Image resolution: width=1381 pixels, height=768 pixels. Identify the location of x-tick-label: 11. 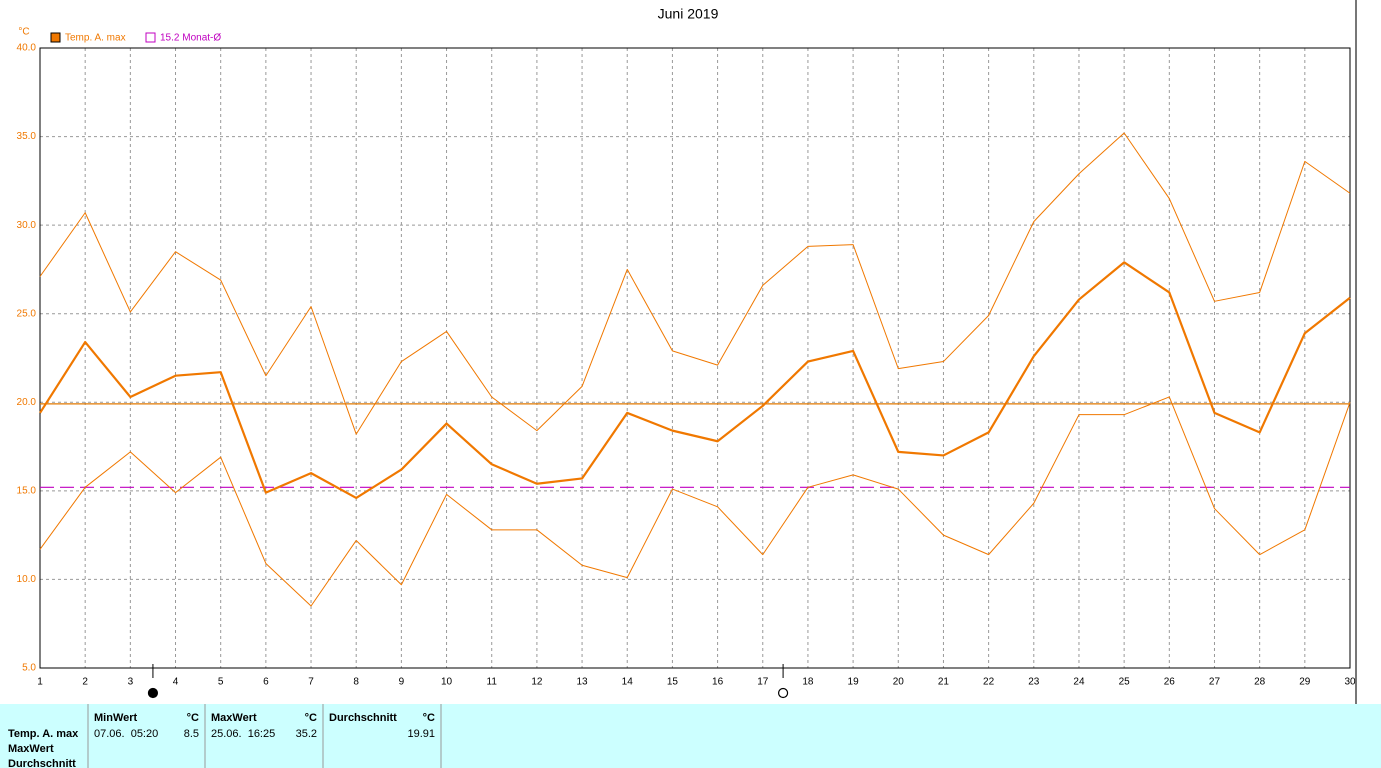
(492, 682).